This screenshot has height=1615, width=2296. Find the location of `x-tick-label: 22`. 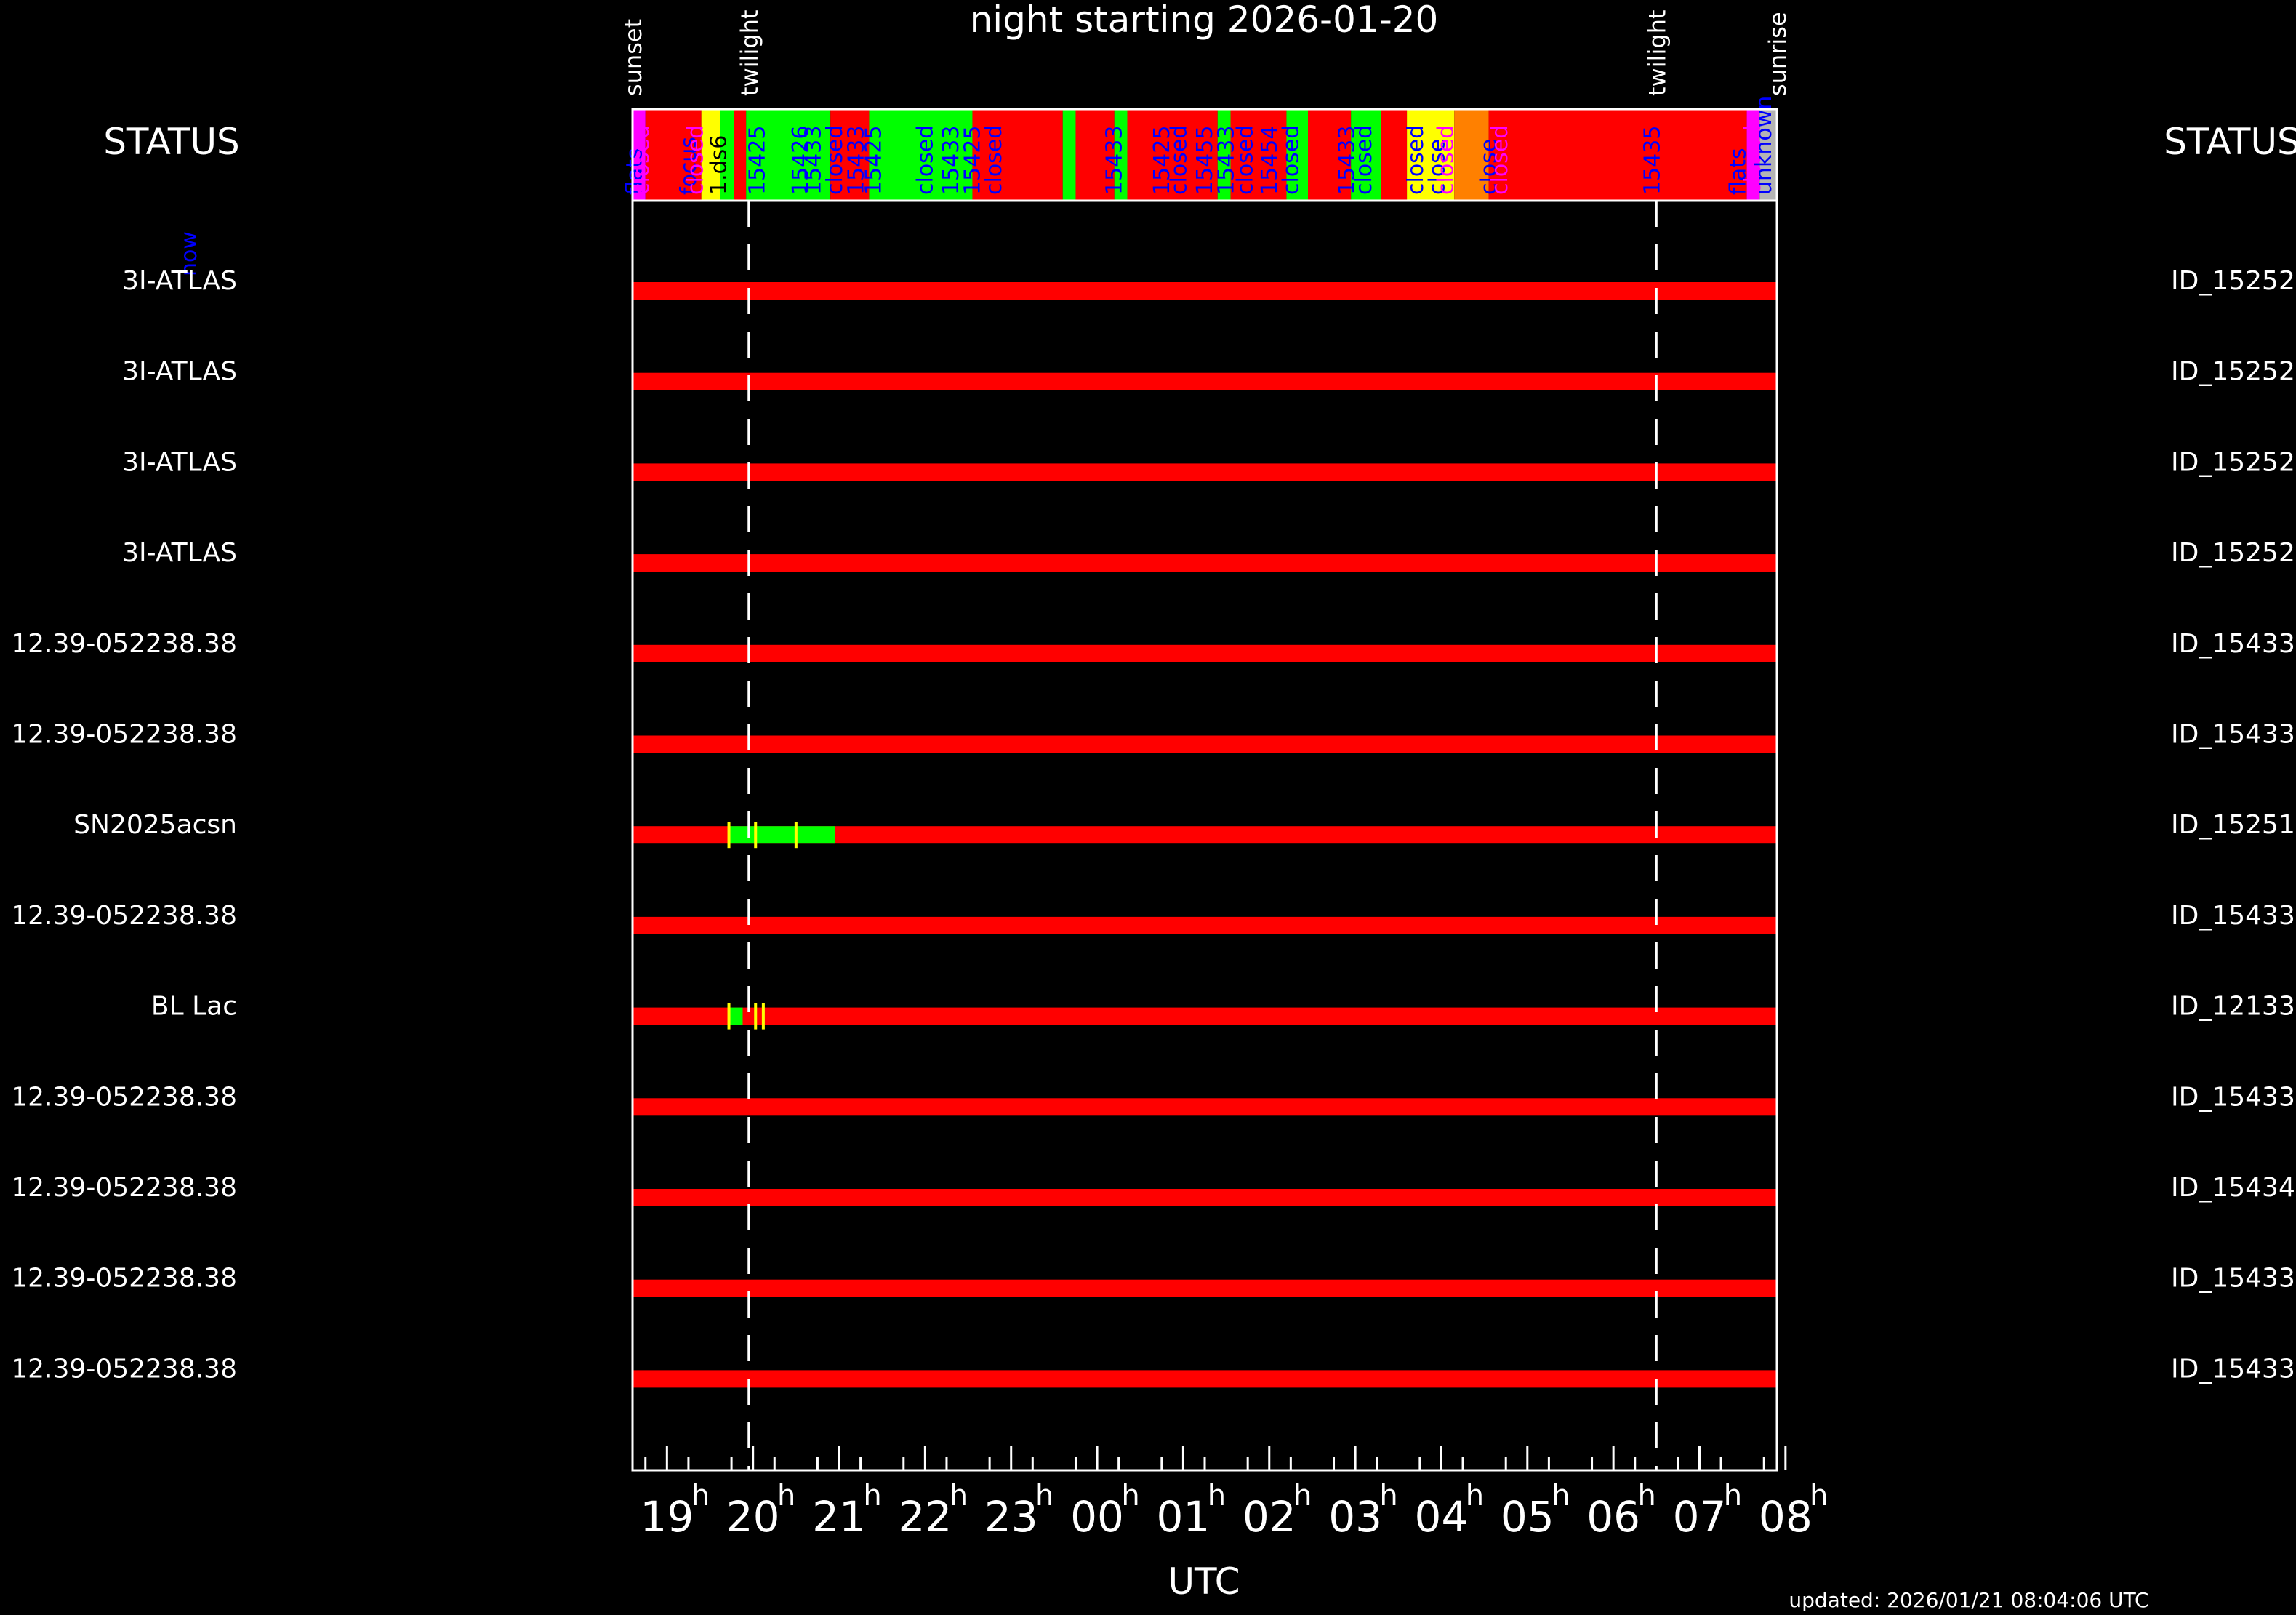

x-tick-label: 22 is located at coordinates (925, 1517).